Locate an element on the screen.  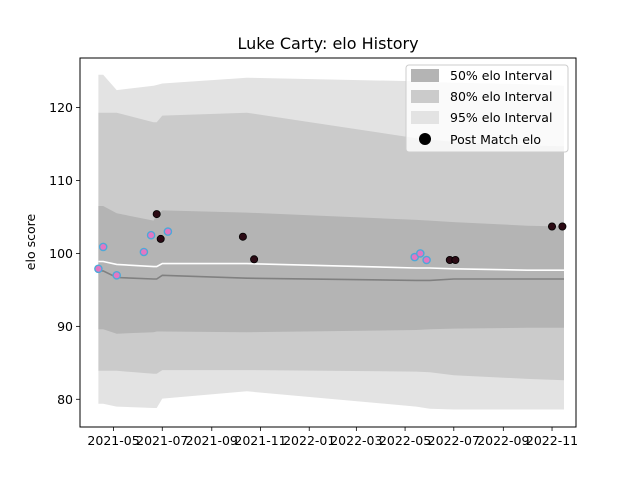
x-tick-label: 2021-07 is located at coordinates (162, 440).